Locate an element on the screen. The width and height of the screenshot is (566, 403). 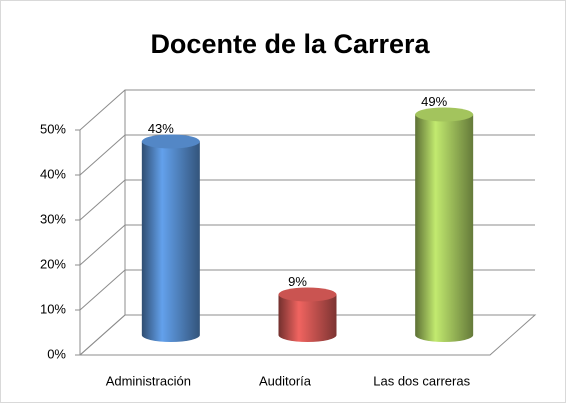
value-label: 49% is located at coordinates (434, 101).